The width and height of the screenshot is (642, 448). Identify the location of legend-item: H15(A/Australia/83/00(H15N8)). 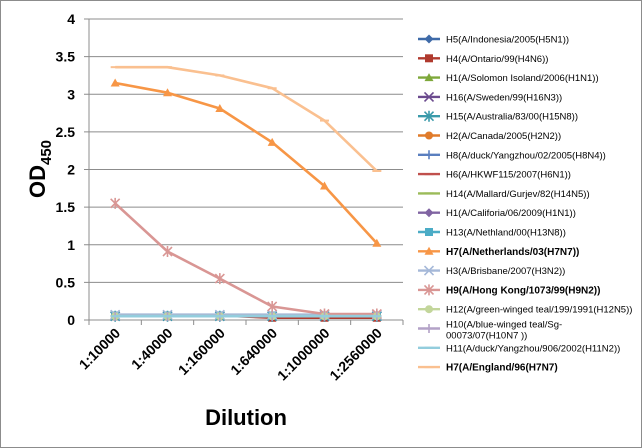
(498, 116).